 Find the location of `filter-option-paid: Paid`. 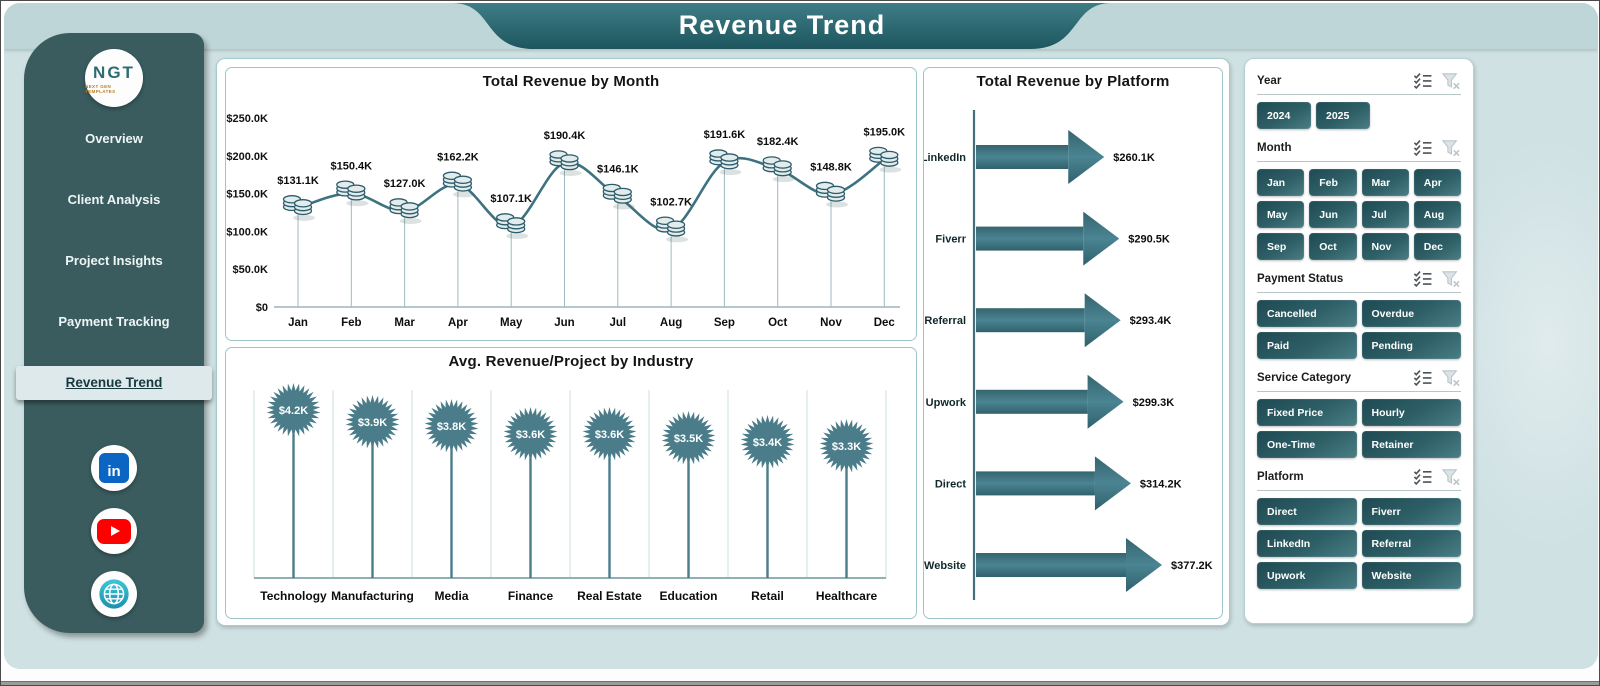

filter-option-paid: Paid is located at coordinates (1307, 345).